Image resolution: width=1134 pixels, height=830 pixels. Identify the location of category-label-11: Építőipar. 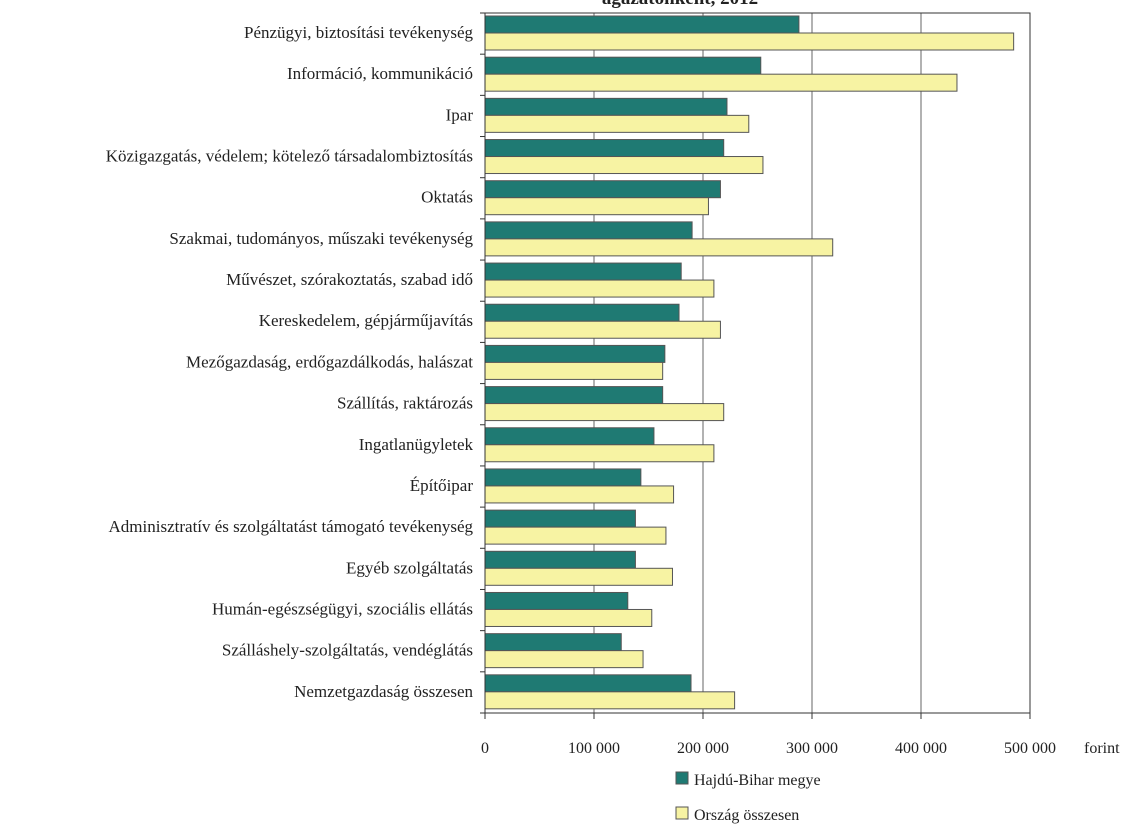
(442, 485).